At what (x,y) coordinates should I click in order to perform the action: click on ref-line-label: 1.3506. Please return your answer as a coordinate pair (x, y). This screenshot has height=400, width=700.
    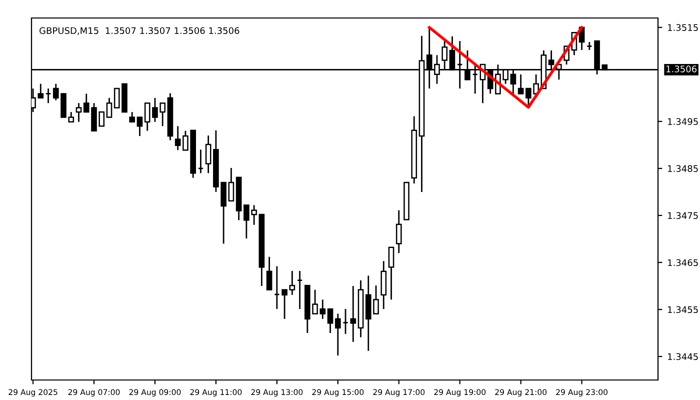
    Looking at the image, I should click on (681, 69).